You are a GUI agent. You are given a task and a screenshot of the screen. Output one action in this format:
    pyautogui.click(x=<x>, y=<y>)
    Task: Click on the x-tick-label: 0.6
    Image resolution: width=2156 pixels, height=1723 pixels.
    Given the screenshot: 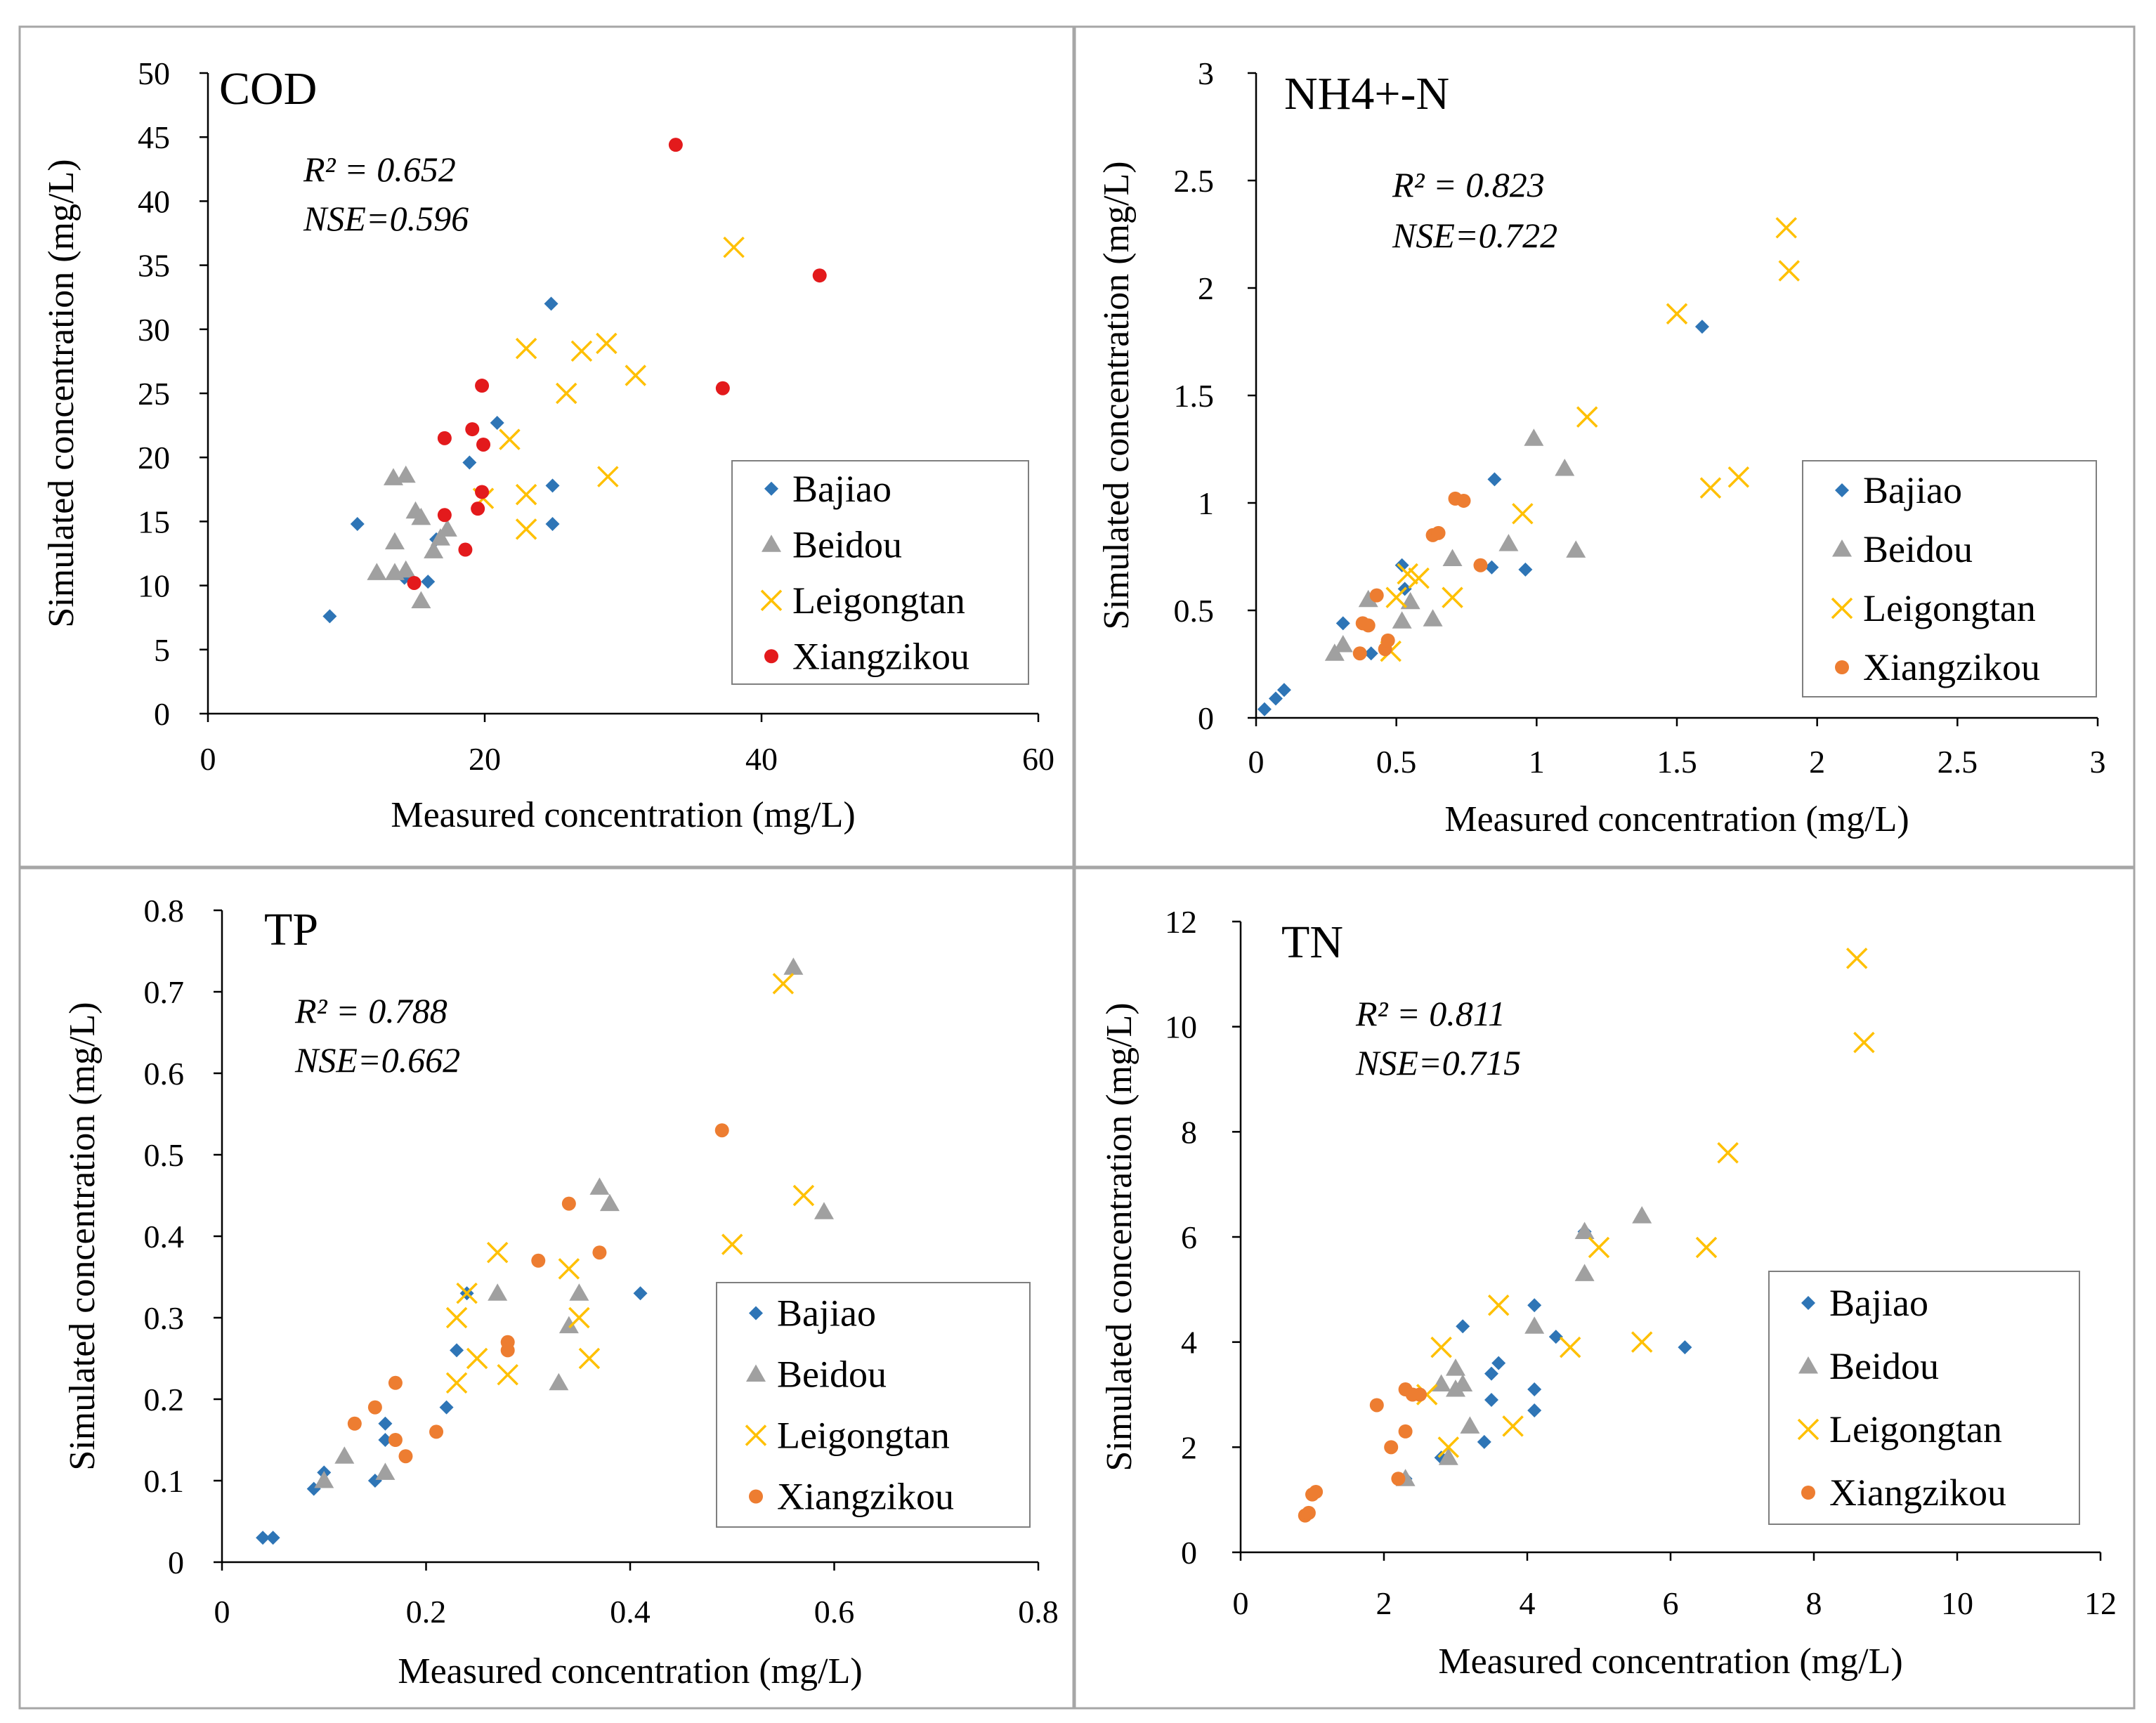 What is the action you would take?
    pyautogui.click(x=834, y=1612)
    